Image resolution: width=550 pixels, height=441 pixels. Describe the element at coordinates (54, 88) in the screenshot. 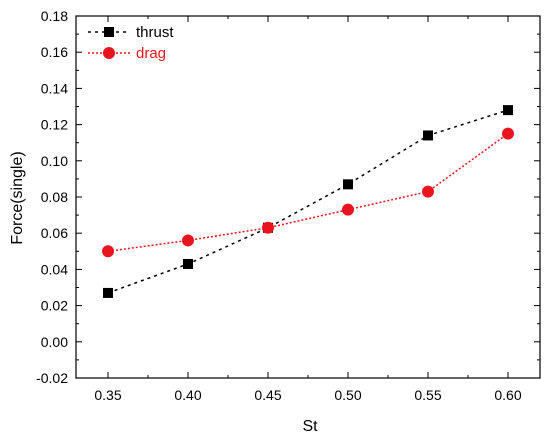

I see `y-tick-label: 0.14` at that location.